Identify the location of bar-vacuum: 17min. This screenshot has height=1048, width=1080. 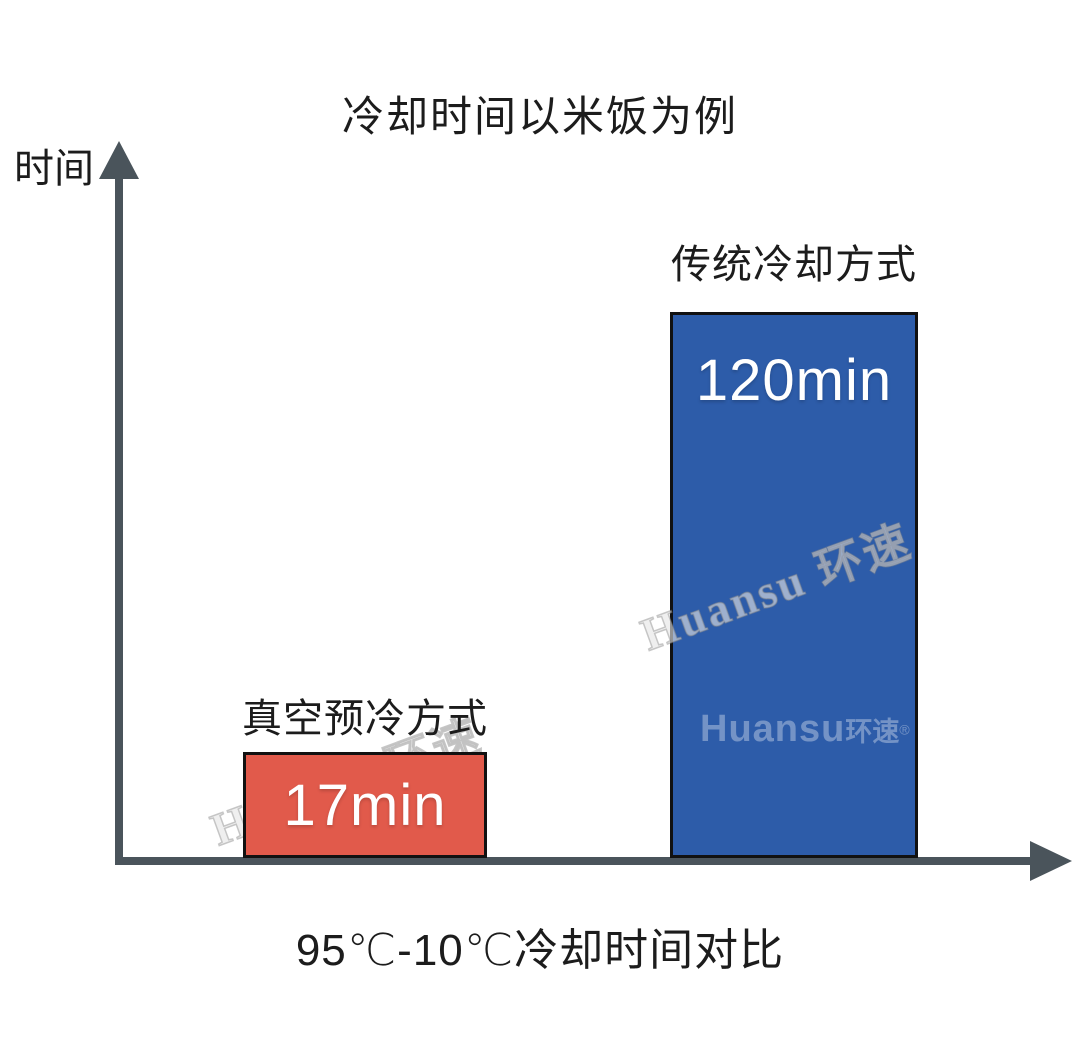
(365, 805).